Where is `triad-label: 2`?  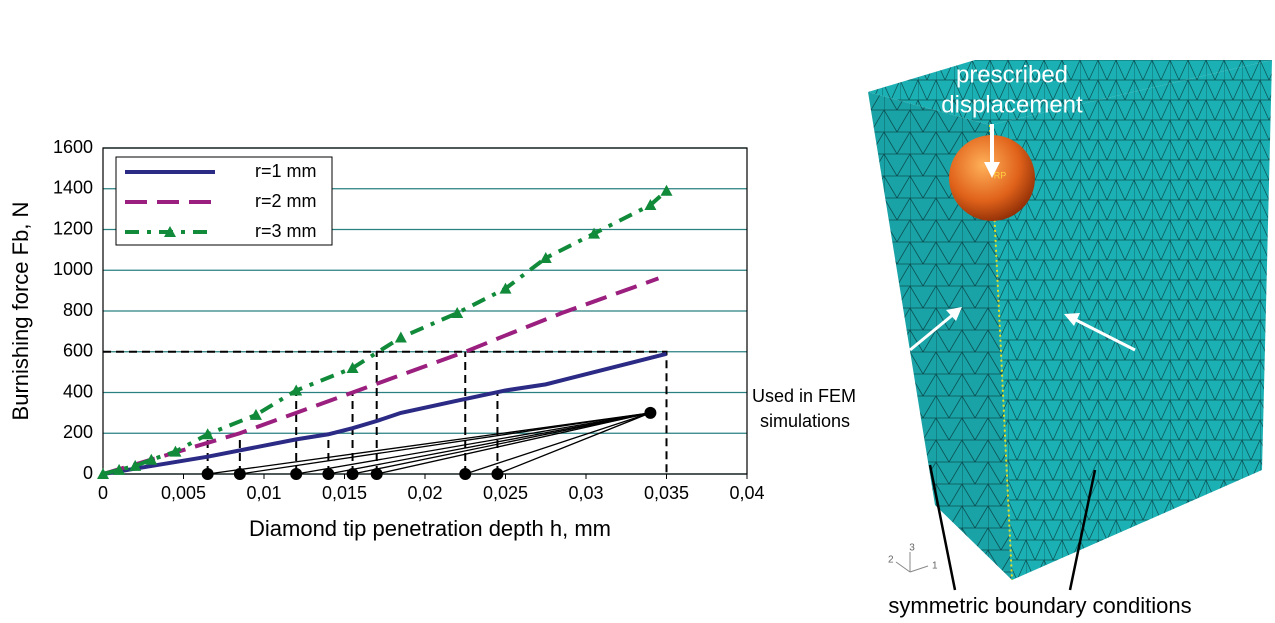
triad-label: 2 is located at coordinates (891, 560).